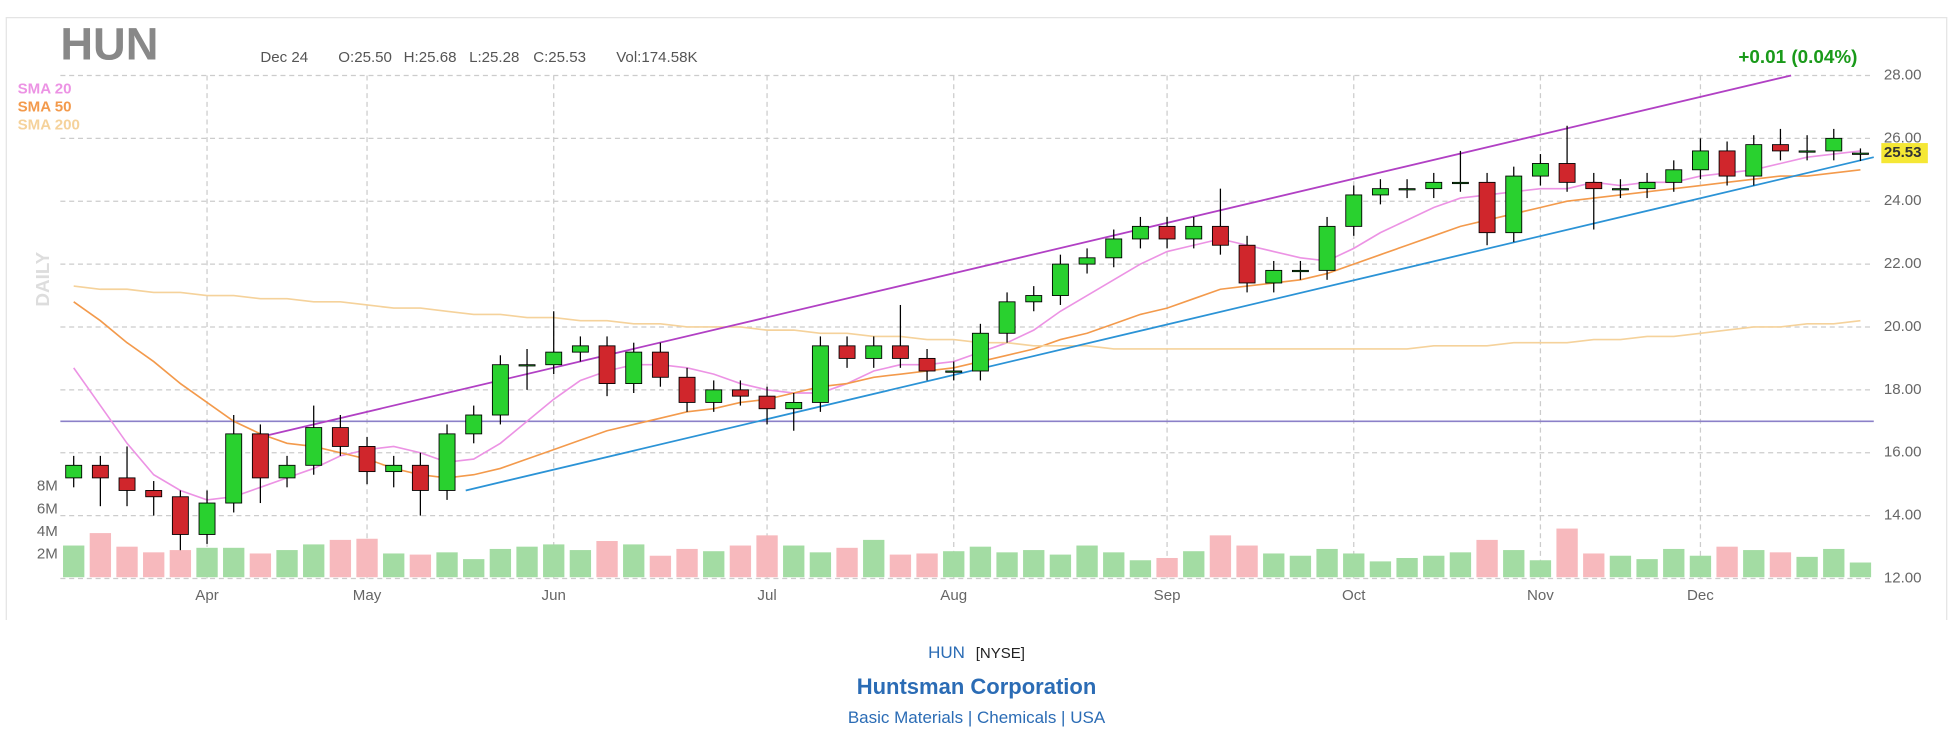 This screenshot has height=734, width=1953. What do you see at coordinates (946, 652) in the screenshot?
I see `footer-ticker: HUN` at bounding box center [946, 652].